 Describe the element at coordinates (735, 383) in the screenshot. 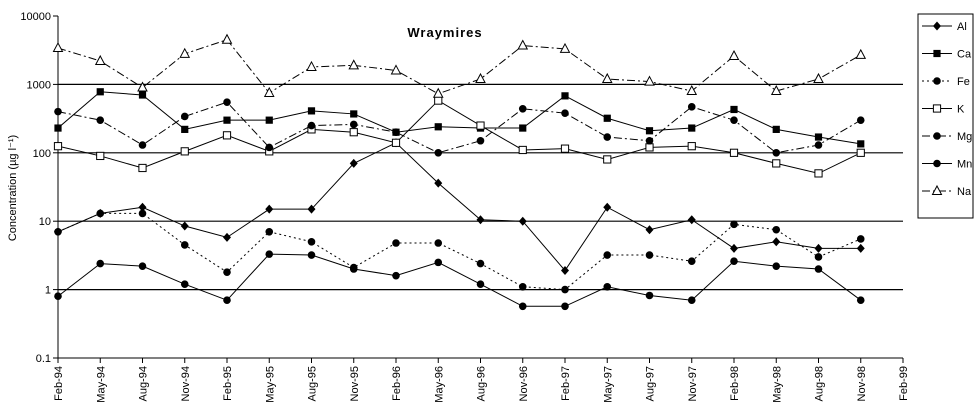

I see `x-tick-label: Feb-98` at that location.